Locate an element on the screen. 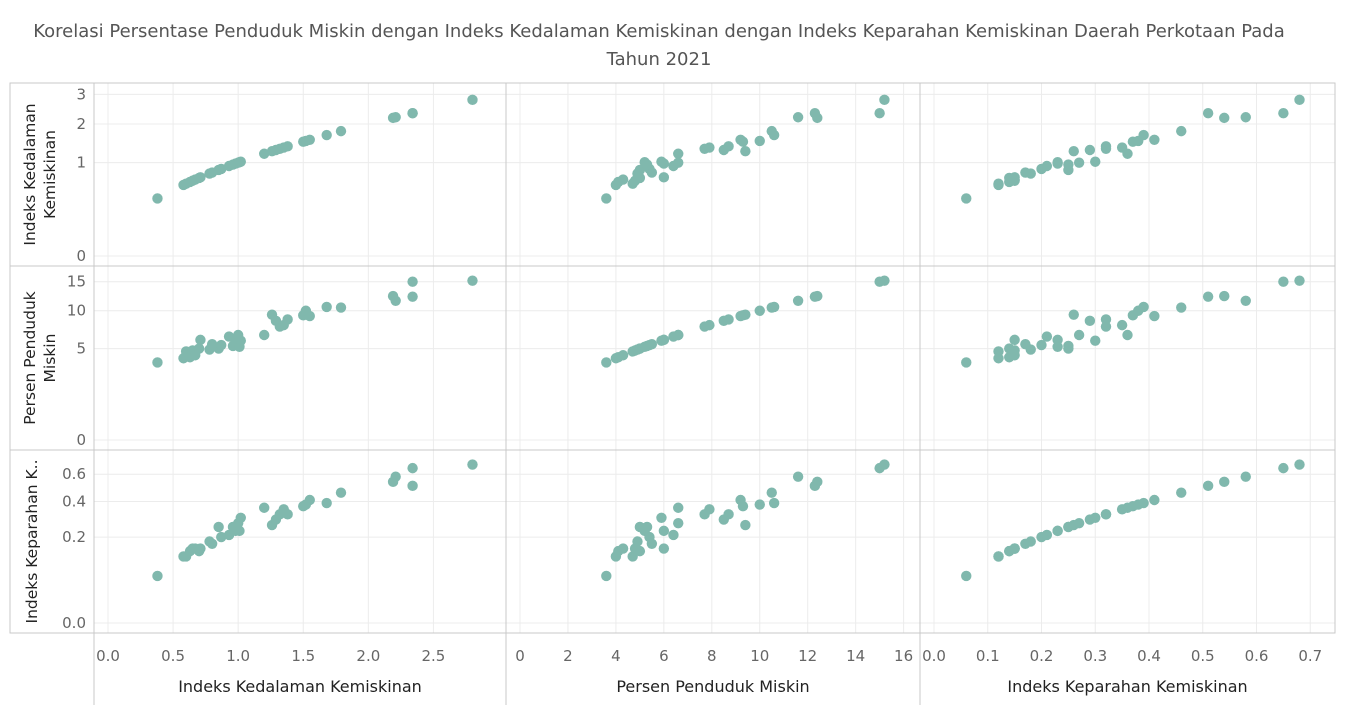 The width and height of the screenshot is (1354, 721). x-tick-label: 0.3 is located at coordinates (1095, 656).